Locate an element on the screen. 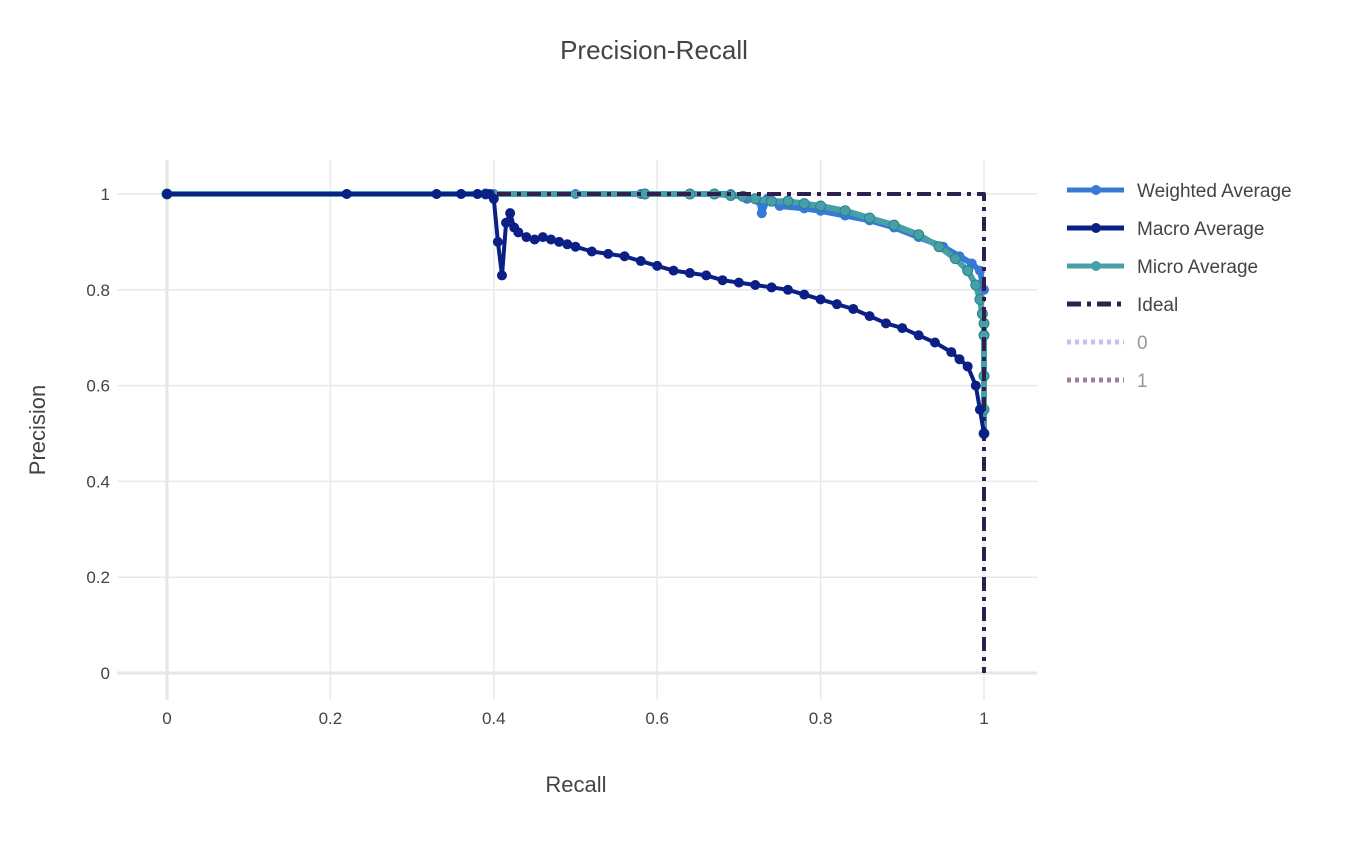 This screenshot has width=1356, height=844. chart-title: Precision-Recall is located at coordinates (654, 50).